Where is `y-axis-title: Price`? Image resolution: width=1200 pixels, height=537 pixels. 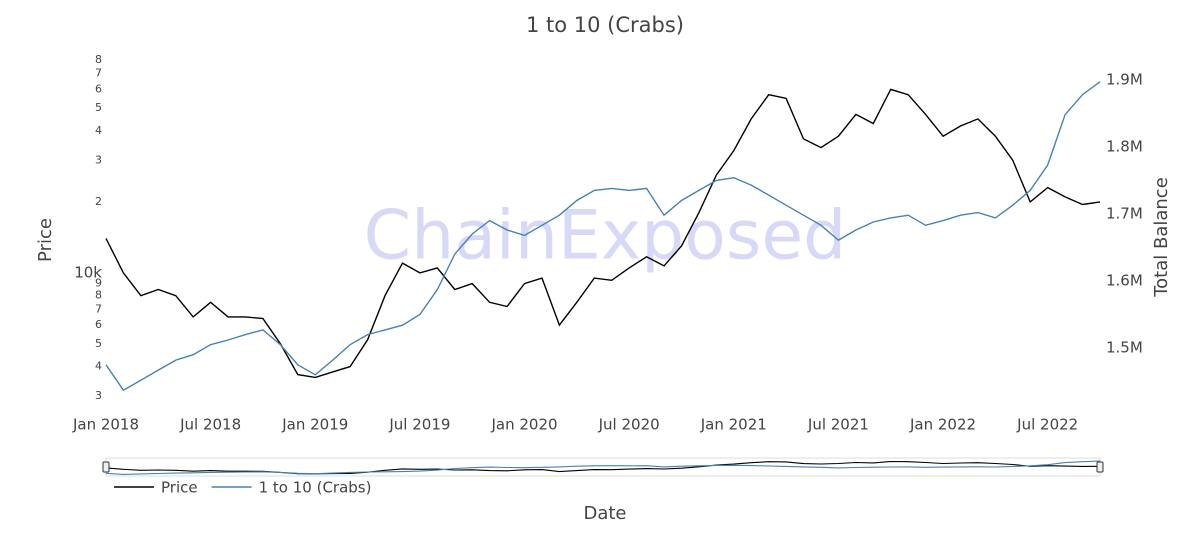
y-axis-title: Price is located at coordinates (45, 240).